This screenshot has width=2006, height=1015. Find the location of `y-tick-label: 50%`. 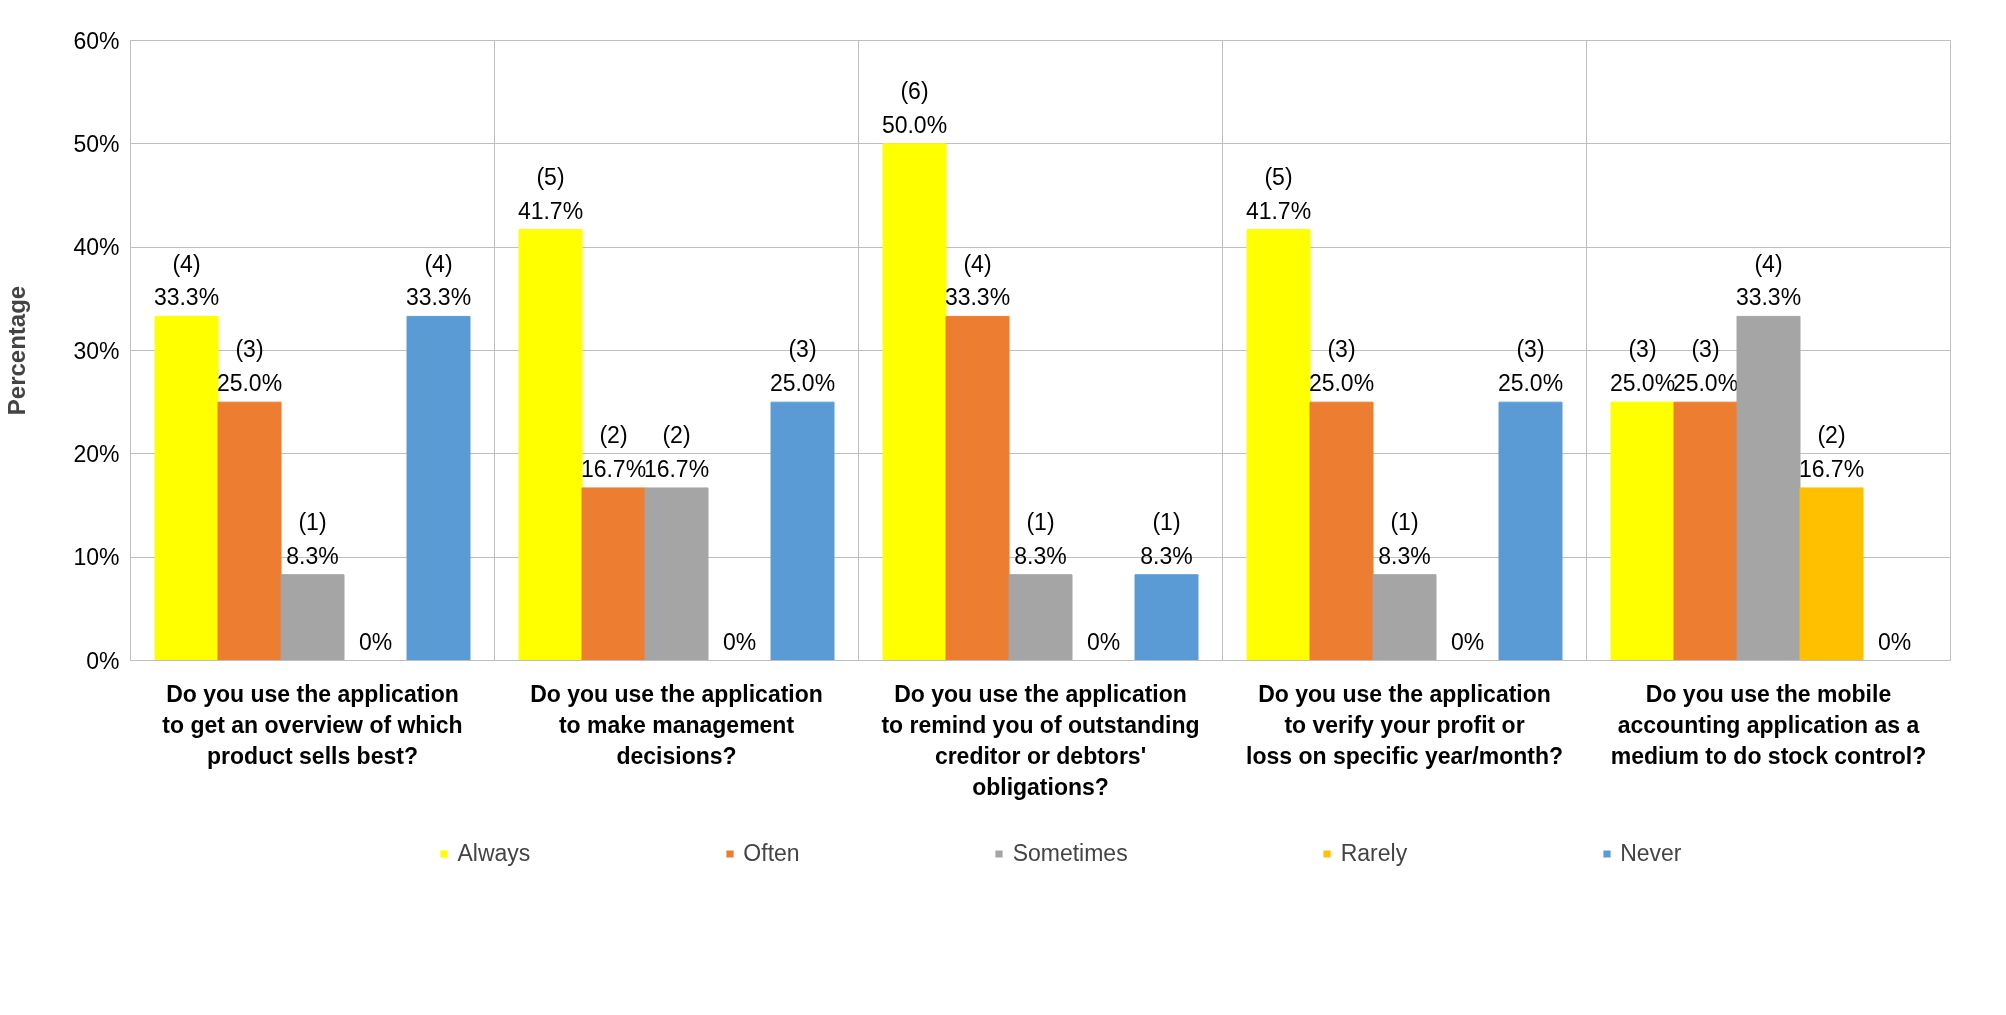

y-tick-label: 50% is located at coordinates (96, 143).